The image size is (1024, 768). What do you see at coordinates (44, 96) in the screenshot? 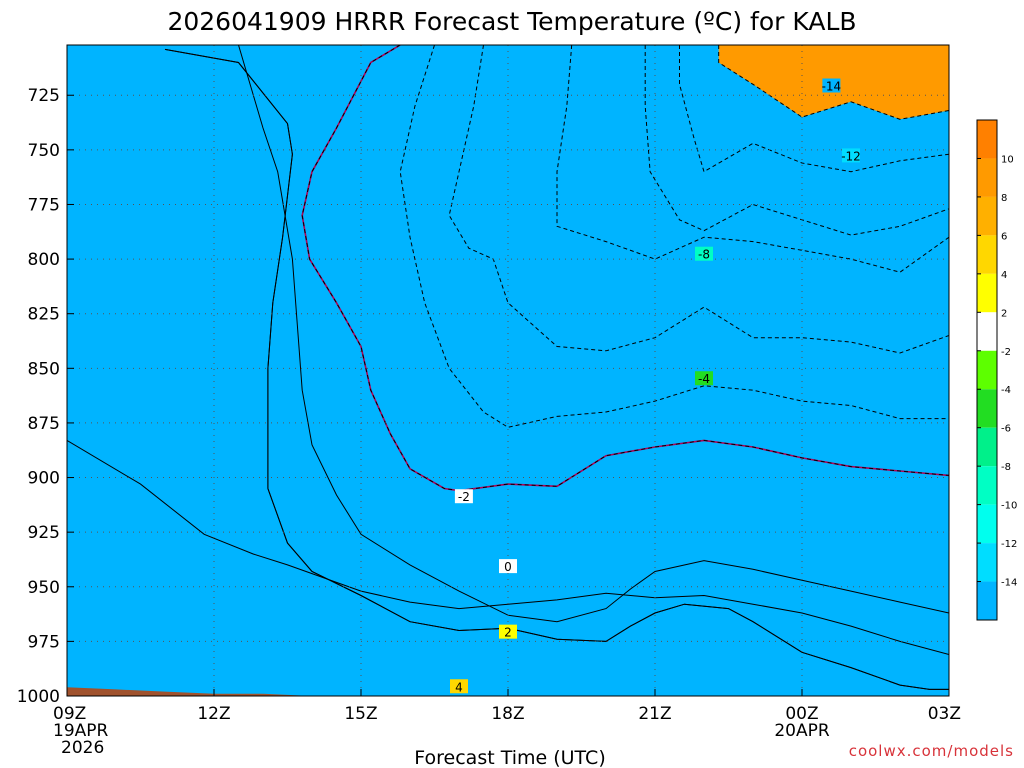
I see `y-tick-label: 725` at bounding box center [44, 96].